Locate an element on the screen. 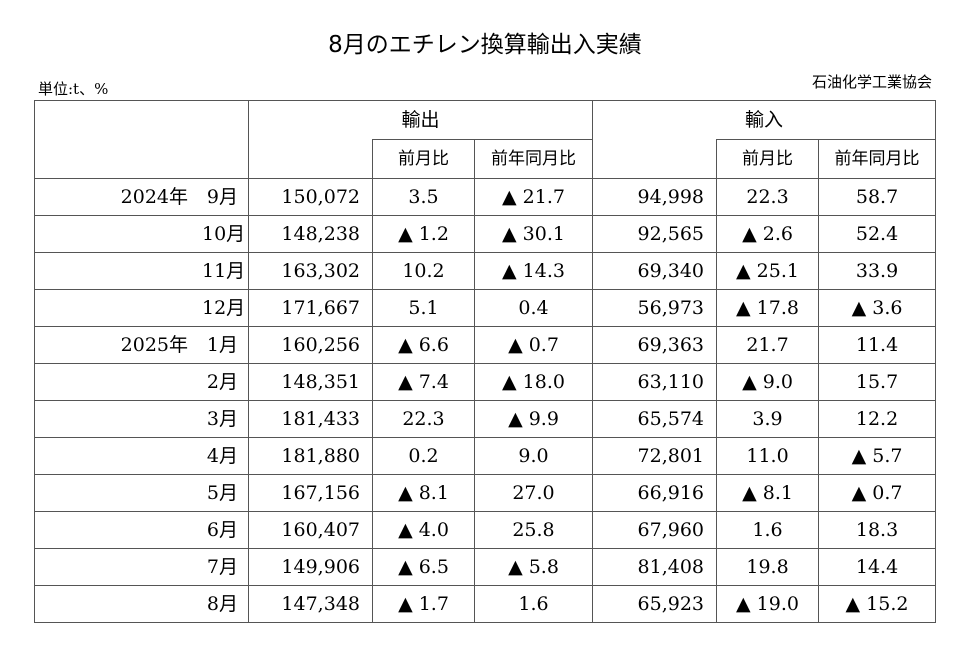  table-row: 10月 148,238 ▲ 1.2 ▲ 30.1 92,565 ▲ 2.6 52.4 is located at coordinates (485, 234).